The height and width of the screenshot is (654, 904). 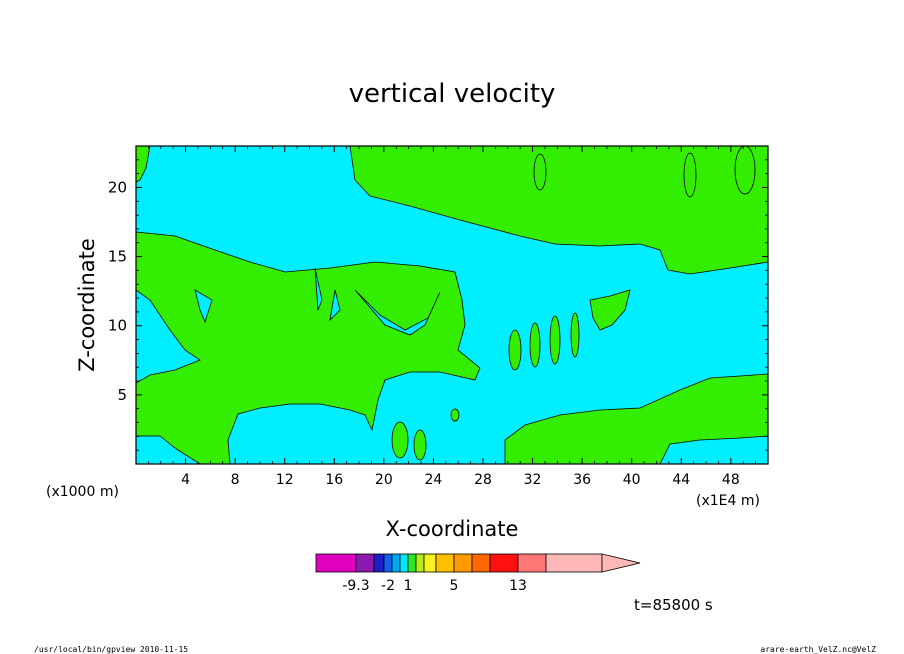 What do you see at coordinates (533, 480) in the screenshot?
I see `x-tick-label: 32` at bounding box center [533, 480].